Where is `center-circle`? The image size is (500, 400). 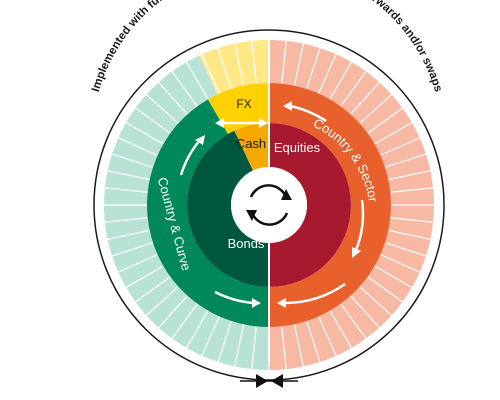 center-circle is located at coordinates (269, 205).